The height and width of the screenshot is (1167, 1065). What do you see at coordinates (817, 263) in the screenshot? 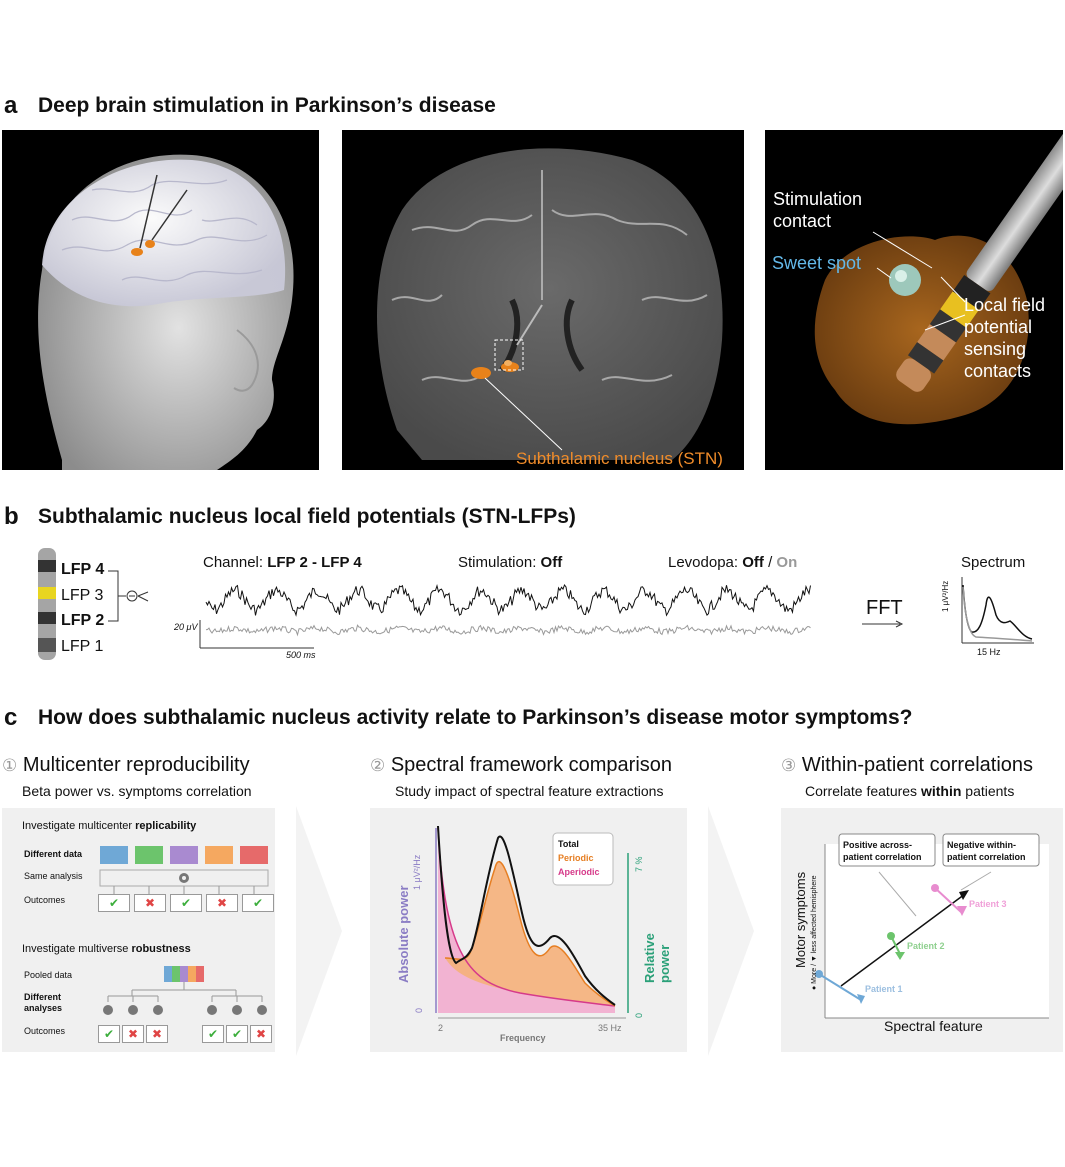
I see `sweet-spot-label: Sweet spot` at bounding box center [817, 263].